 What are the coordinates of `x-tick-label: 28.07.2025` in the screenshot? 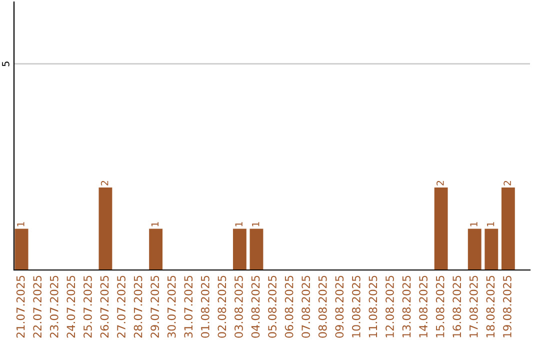 It's located at (138, 307).